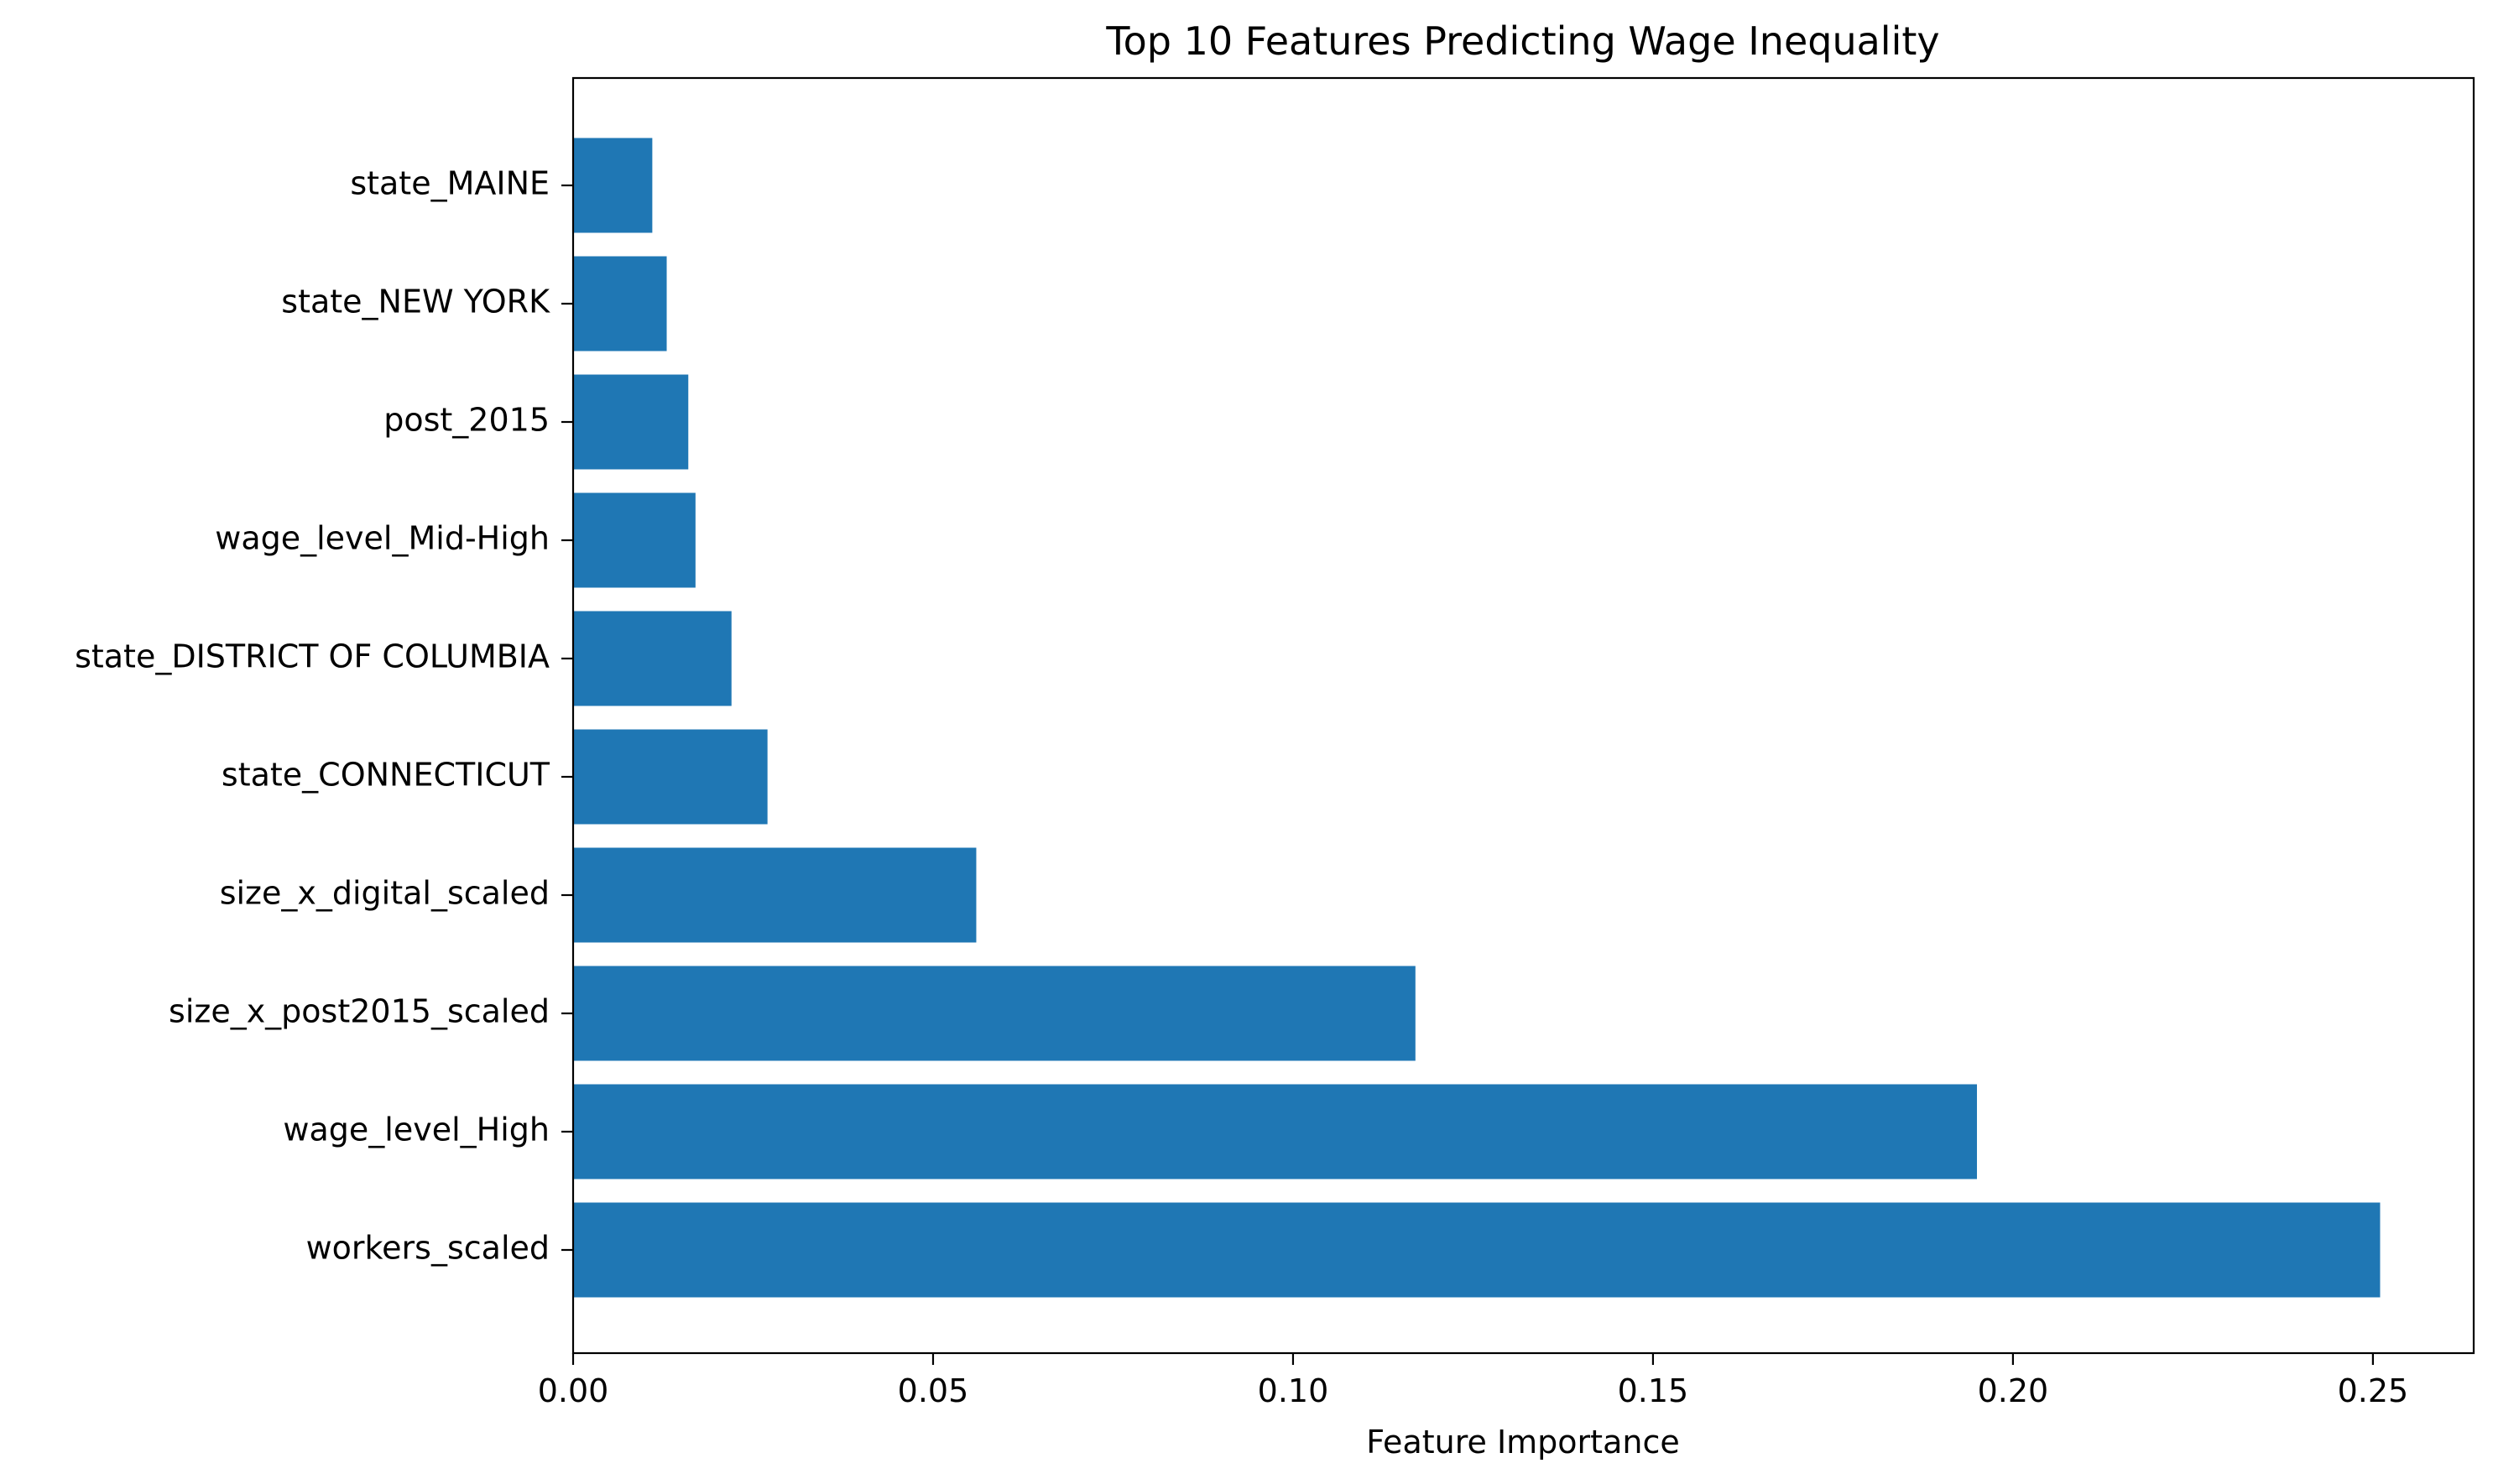 The width and height of the screenshot is (2493, 1484). Describe the element at coordinates (386, 775) in the screenshot. I see `y-tick-label: state_CONNECTICUT` at that location.